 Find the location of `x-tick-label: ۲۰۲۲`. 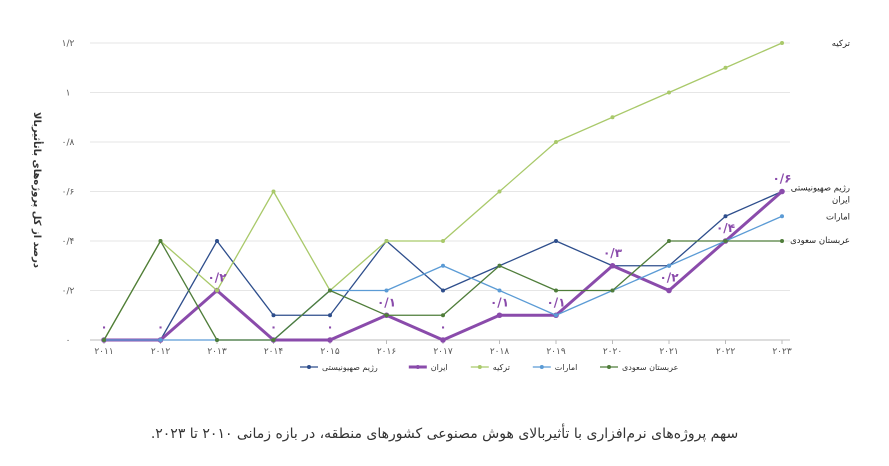

x-tick-label: ۲۰۲۲ is located at coordinates (726, 352).